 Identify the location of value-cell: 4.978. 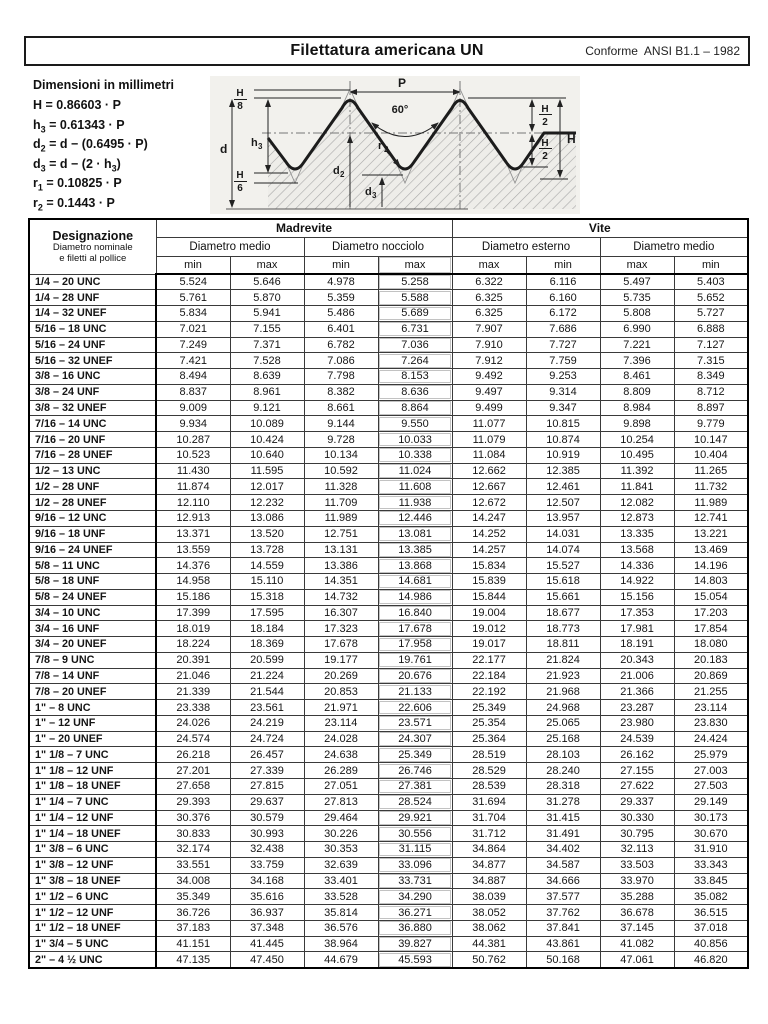
(341, 282).